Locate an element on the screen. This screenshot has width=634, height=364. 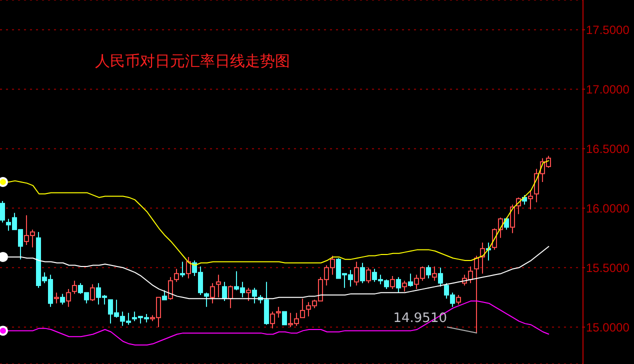
y-tick-label: 16.0000 is located at coordinates (608, 208).